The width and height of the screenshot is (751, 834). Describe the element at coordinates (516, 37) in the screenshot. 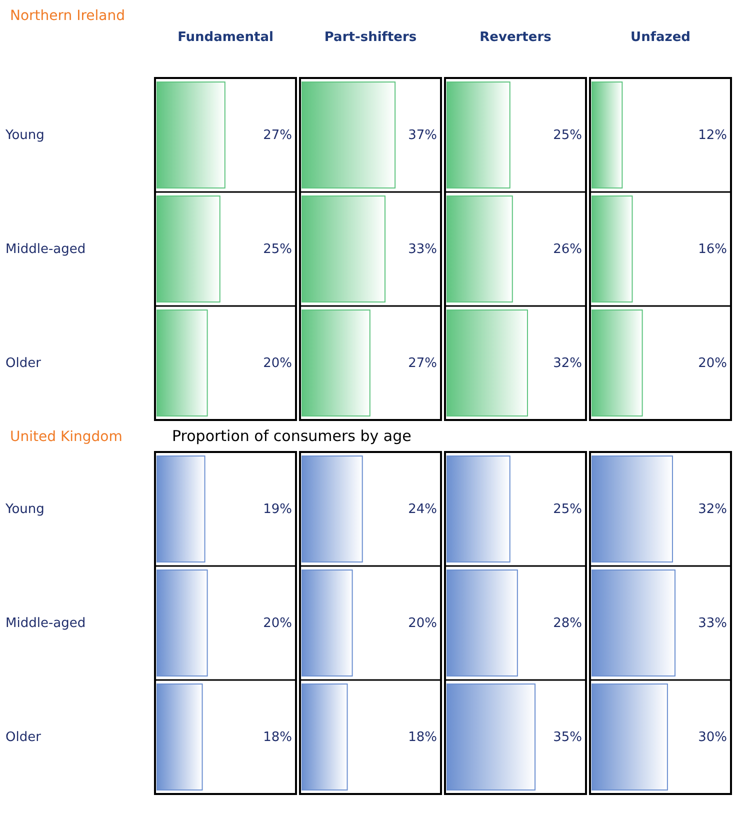

I see `chart-title: Reverters` at that location.